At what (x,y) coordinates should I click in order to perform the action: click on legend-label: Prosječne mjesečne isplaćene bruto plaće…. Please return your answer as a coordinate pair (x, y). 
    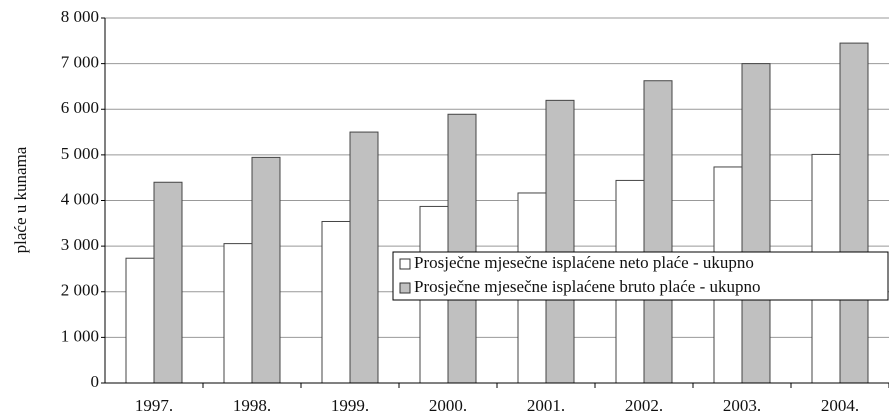
    Looking at the image, I should click on (587, 286).